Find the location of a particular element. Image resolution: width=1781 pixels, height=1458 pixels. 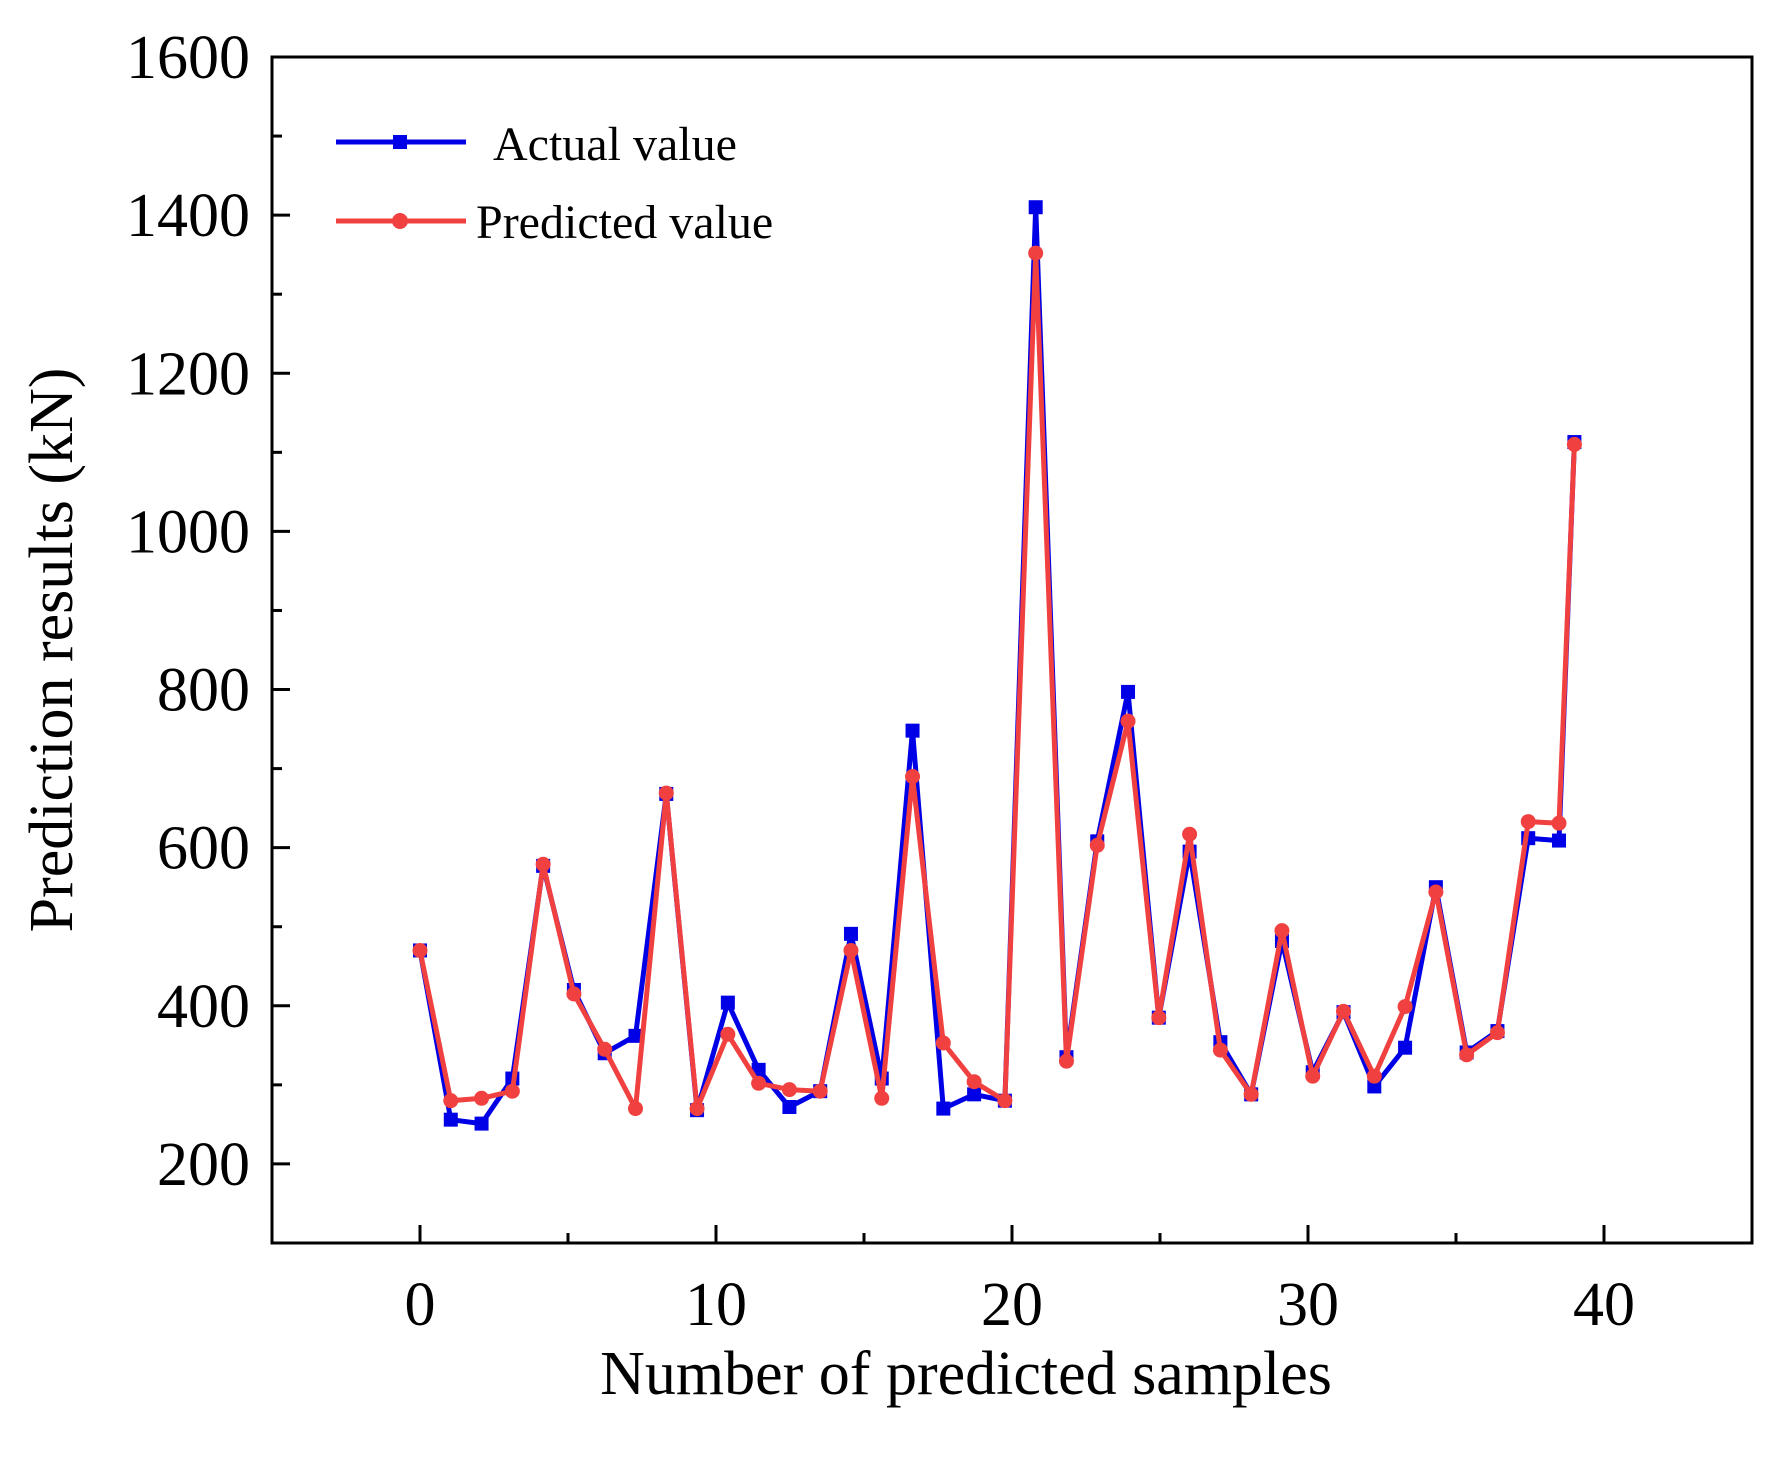

legend-actual-label: Actual value is located at coordinates (615, 144).